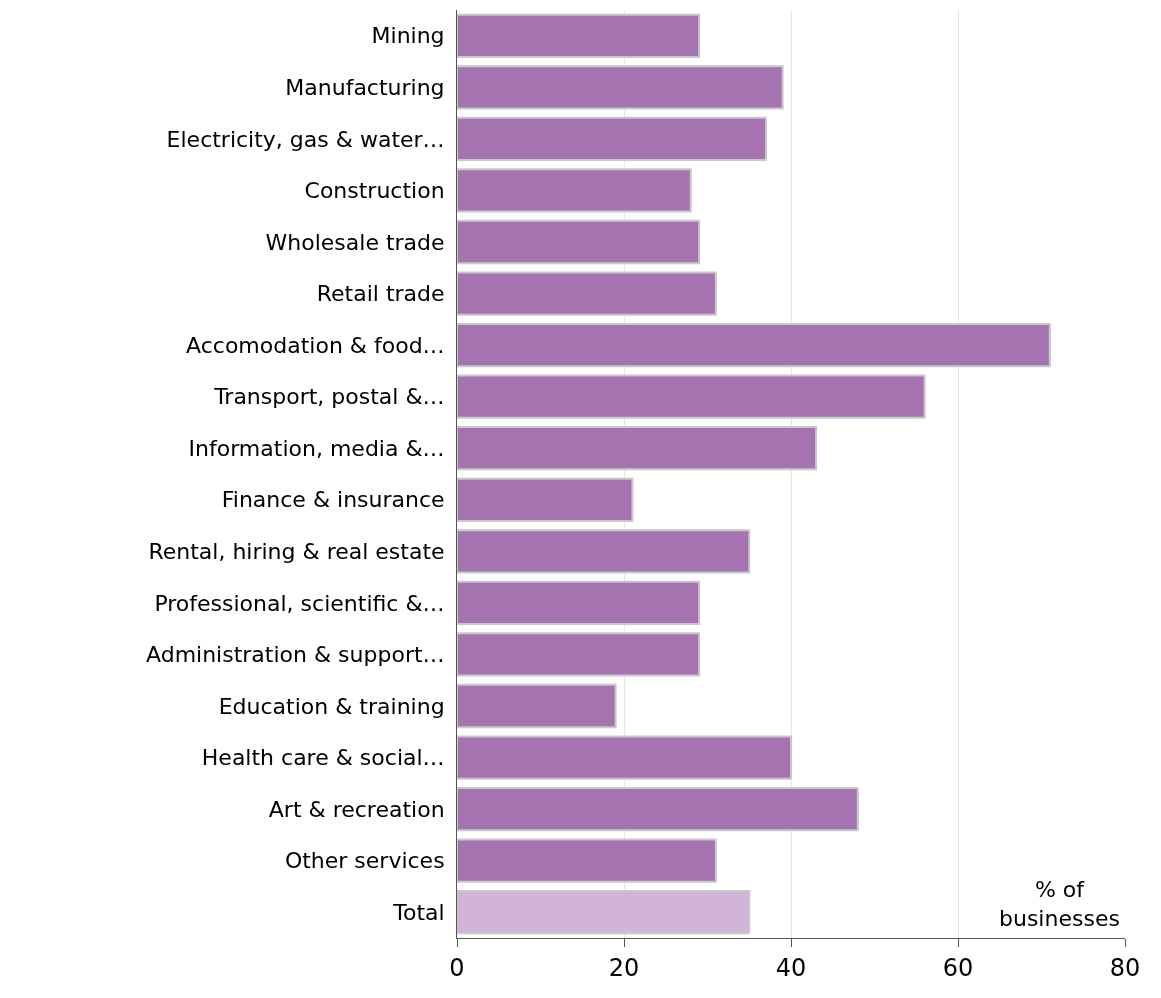 The image size is (1161, 998). Describe the element at coordinates (336, 500) in the screenshot. I see `y-tick-label: Finance & insurance` at that location.